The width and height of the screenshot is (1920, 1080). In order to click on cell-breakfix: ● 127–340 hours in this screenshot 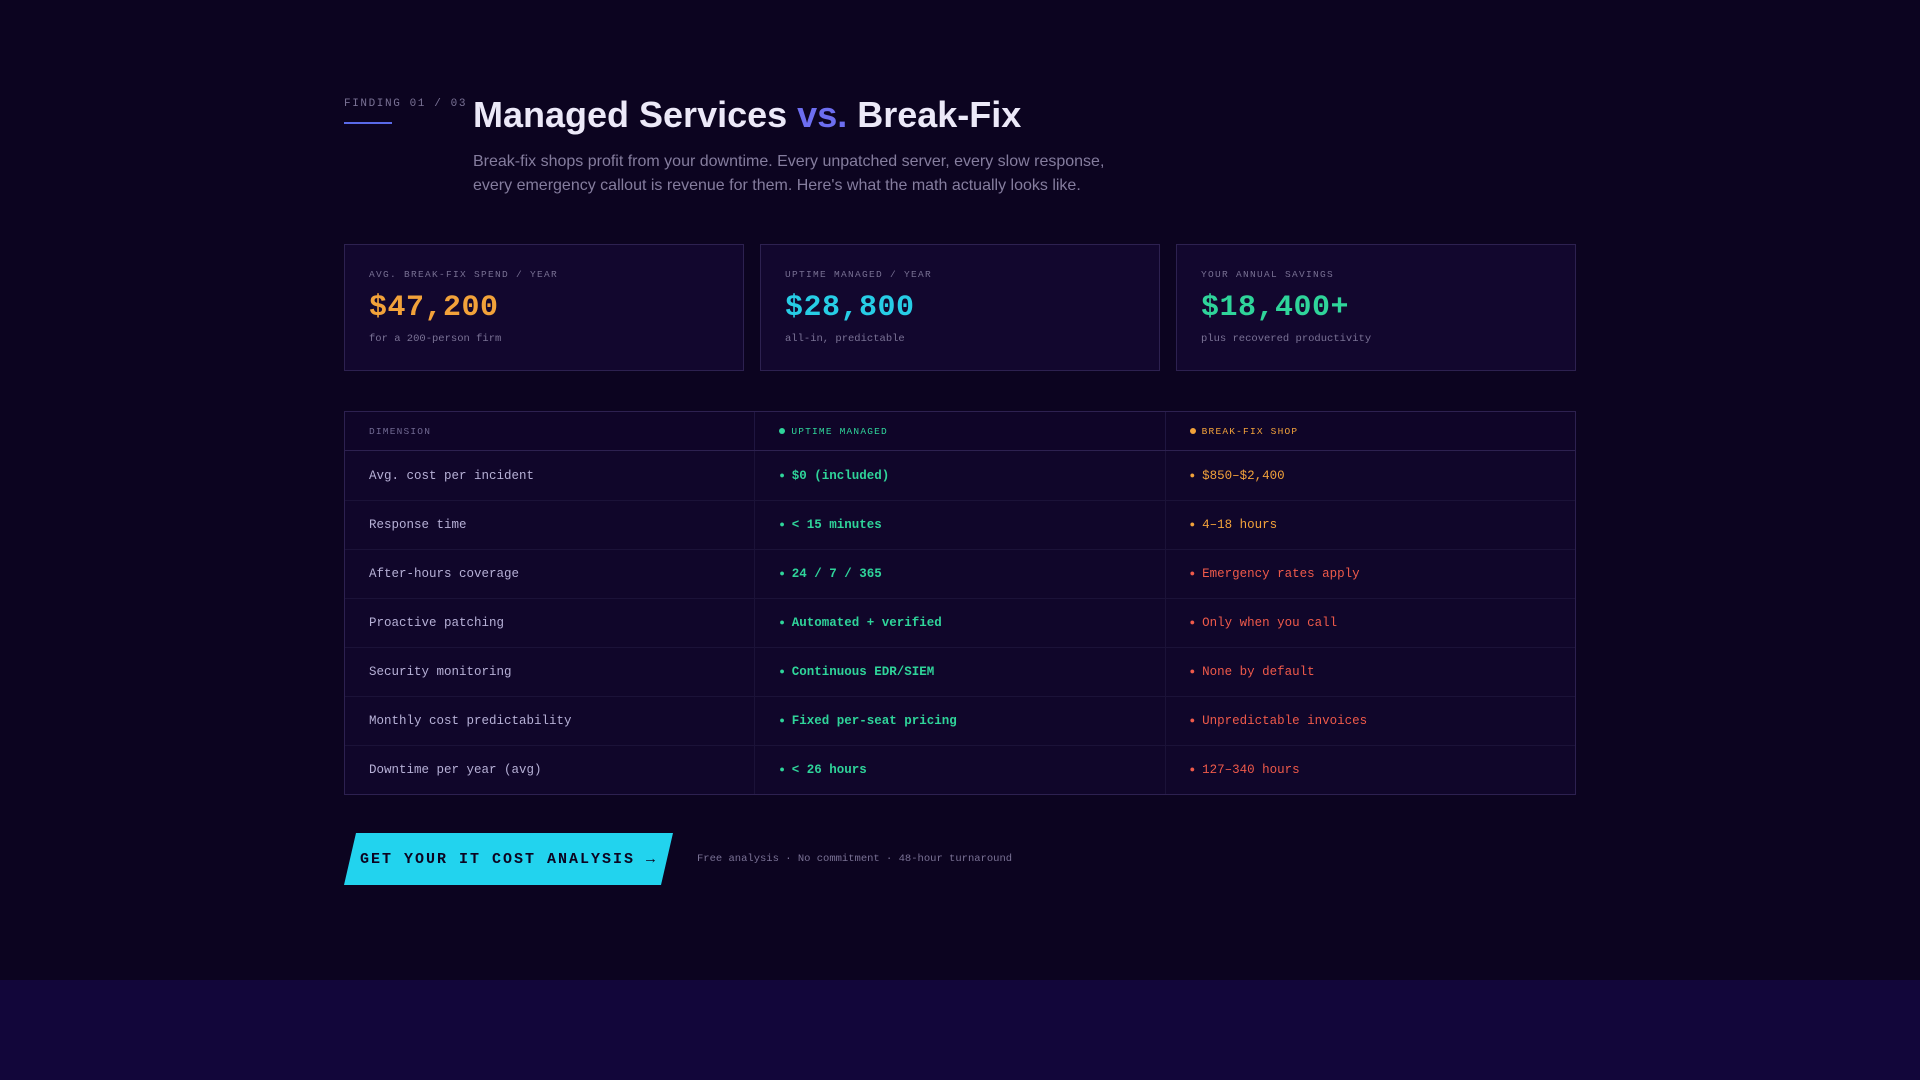, I will do `click(1369, 770)`.